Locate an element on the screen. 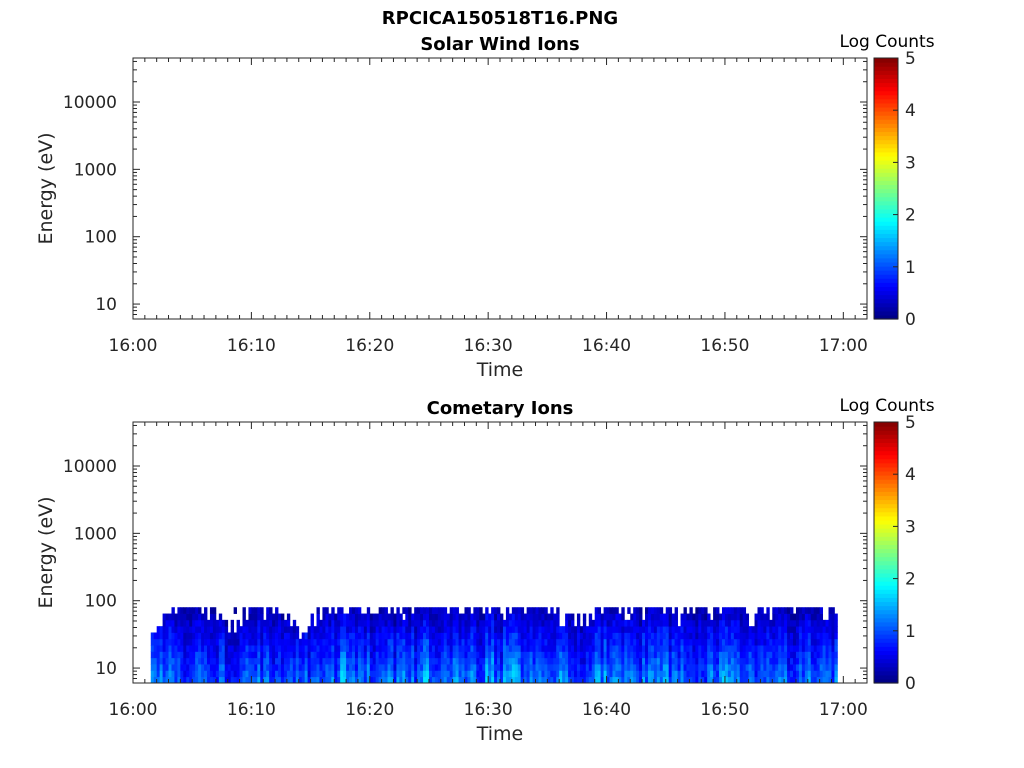  x-tick-label: 16:20 is located at coordinates (369, 710).